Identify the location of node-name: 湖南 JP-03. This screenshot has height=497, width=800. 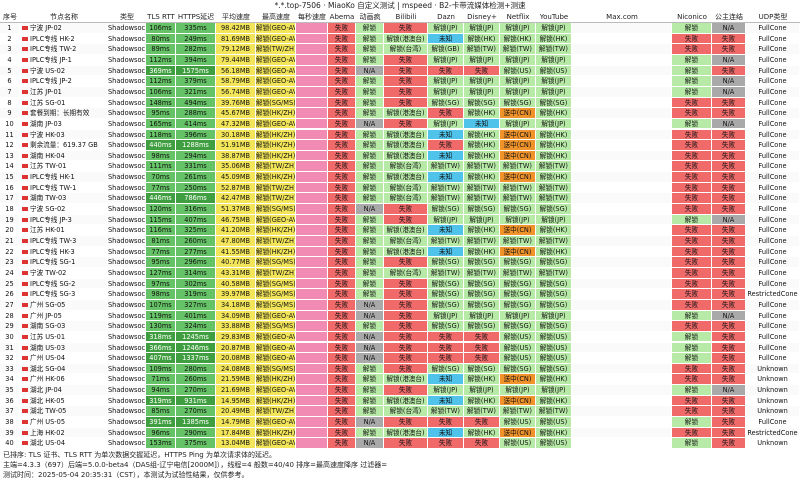
(64, 124).